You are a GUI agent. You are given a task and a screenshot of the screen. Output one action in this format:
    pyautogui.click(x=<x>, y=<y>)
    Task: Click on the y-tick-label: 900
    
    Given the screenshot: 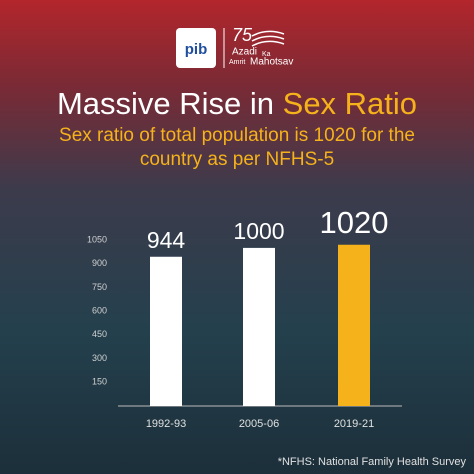 What is the action you would take?
    pyautogui.click(x=99, y=263)
    